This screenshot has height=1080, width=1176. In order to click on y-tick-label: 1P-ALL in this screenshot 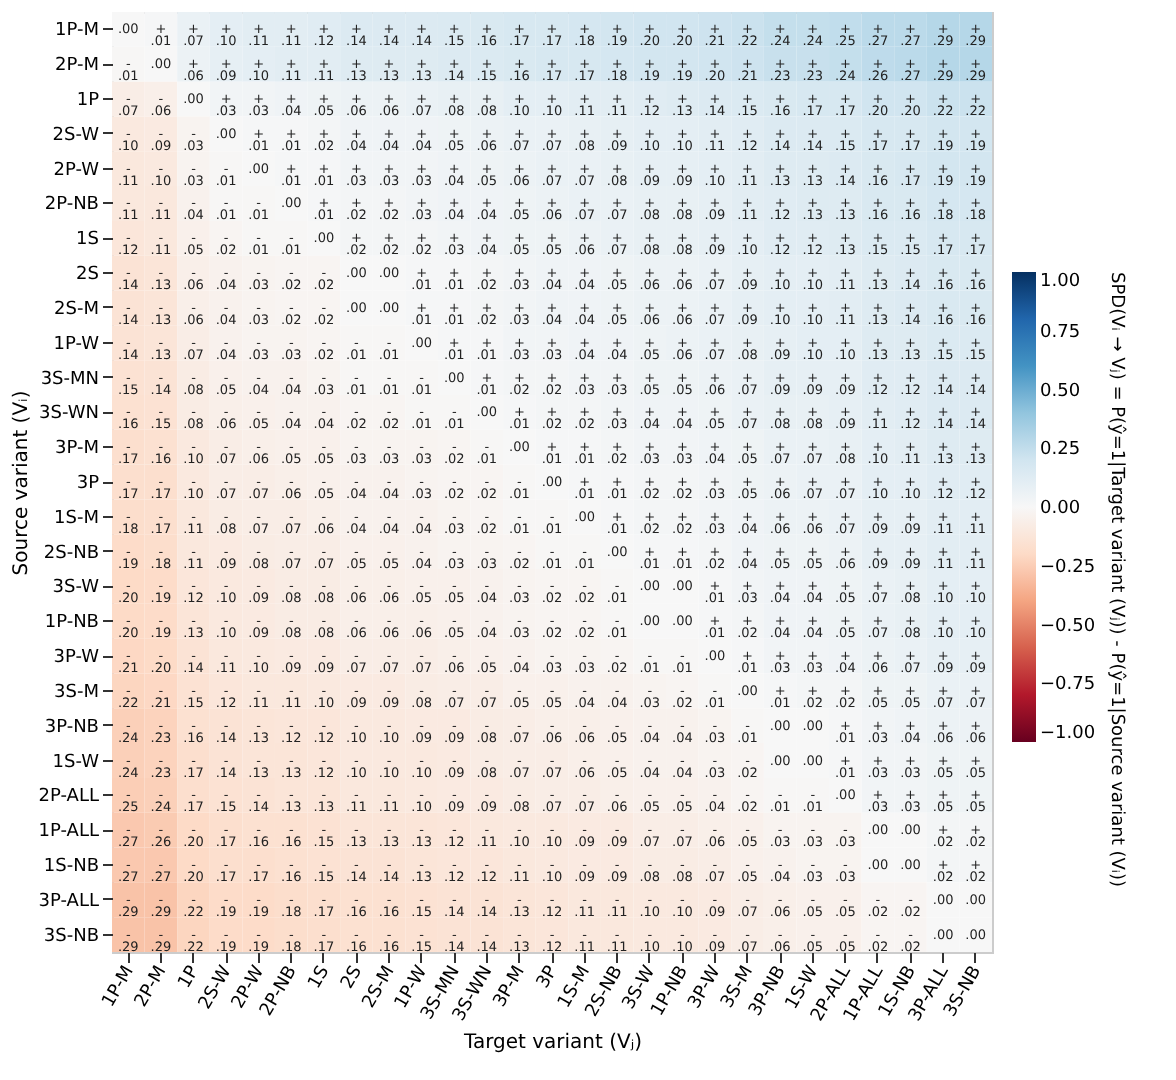, I will do `click(68, 832)`.